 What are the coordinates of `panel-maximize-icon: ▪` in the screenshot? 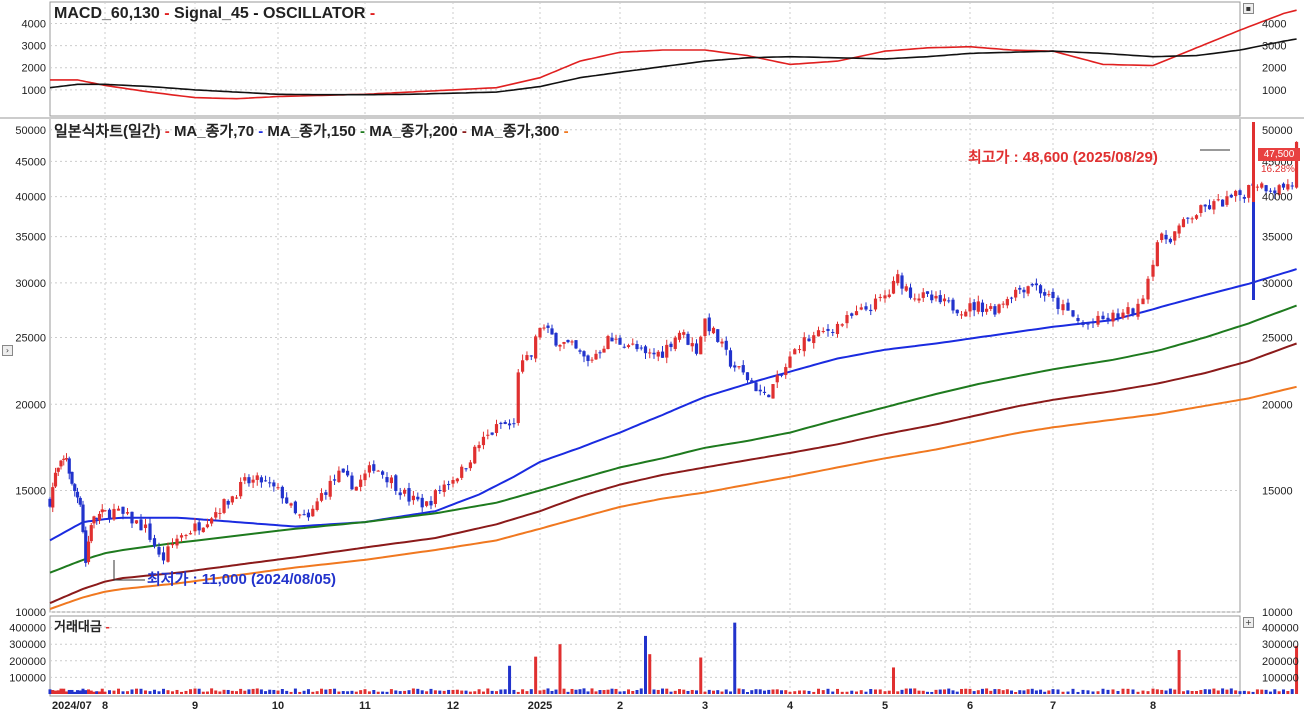 It's located at (1248, 8).